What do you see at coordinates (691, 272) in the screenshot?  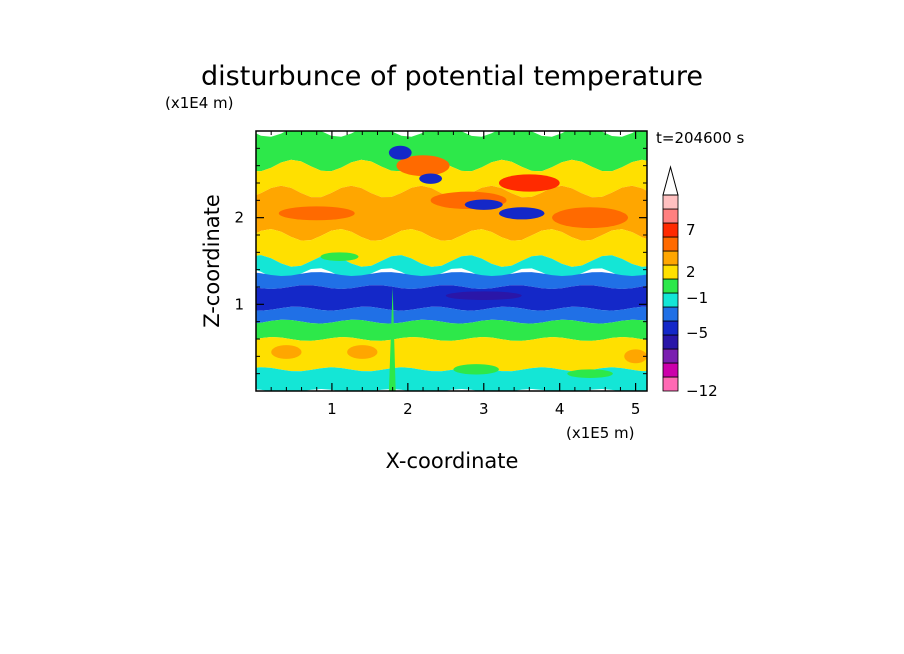 I see `colorbar-label: 2` at bounding box center [691, 272].